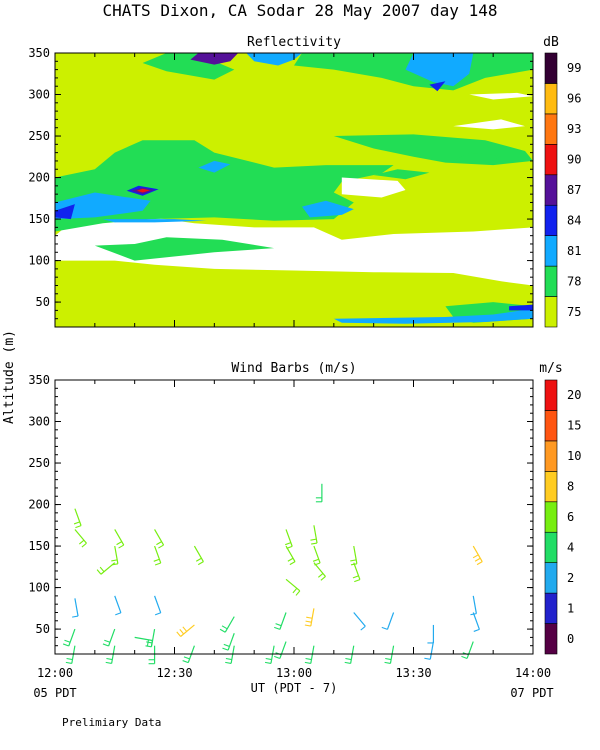  I want to click on wind-barbs-colorbar-label: 2, so click(570, 578).